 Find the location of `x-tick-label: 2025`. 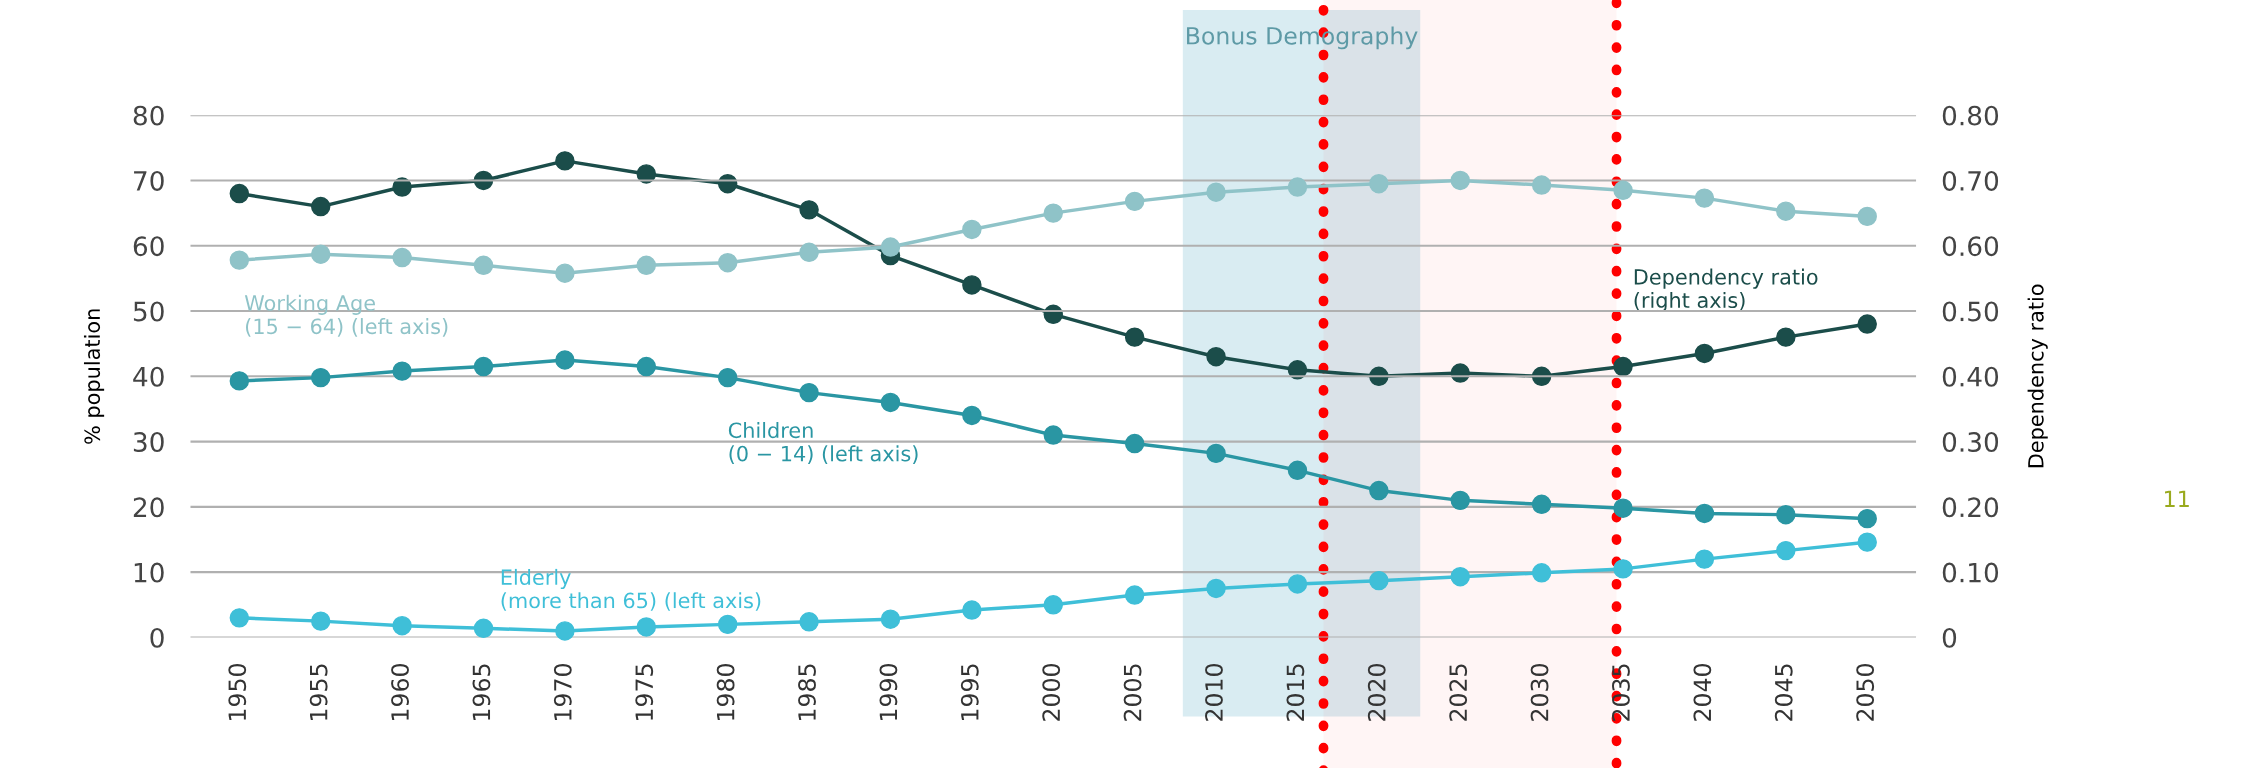

x-tick-label: 2025 is located at coordinates (1458, 692).